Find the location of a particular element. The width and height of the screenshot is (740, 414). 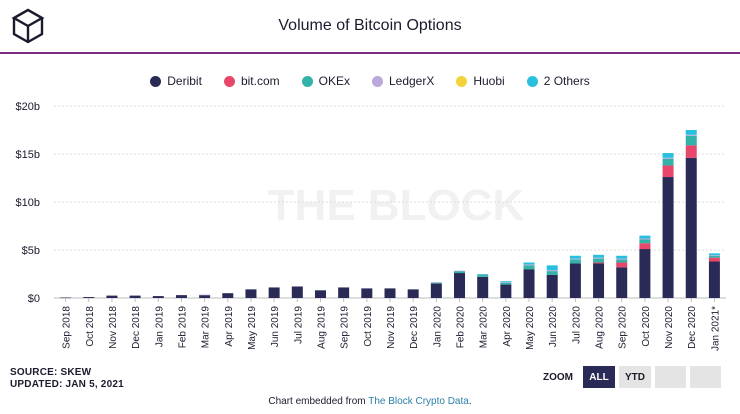

embed-link: The Block Crypto Data is located at coordinates (418, 401).